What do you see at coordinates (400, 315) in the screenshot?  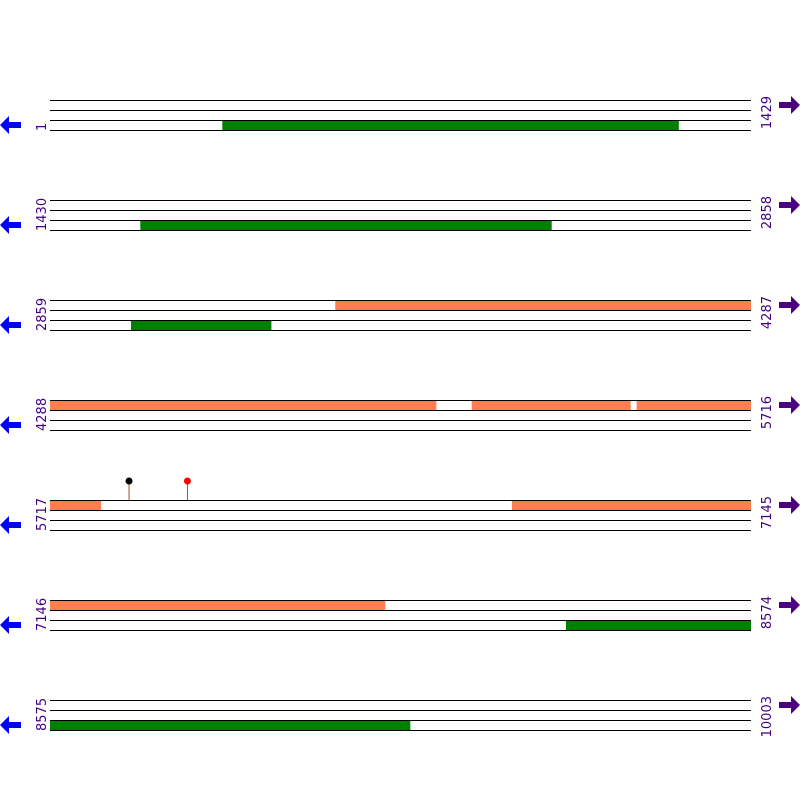 I see `sequence-row: 2859 4287` at bounding box center [400, 315].